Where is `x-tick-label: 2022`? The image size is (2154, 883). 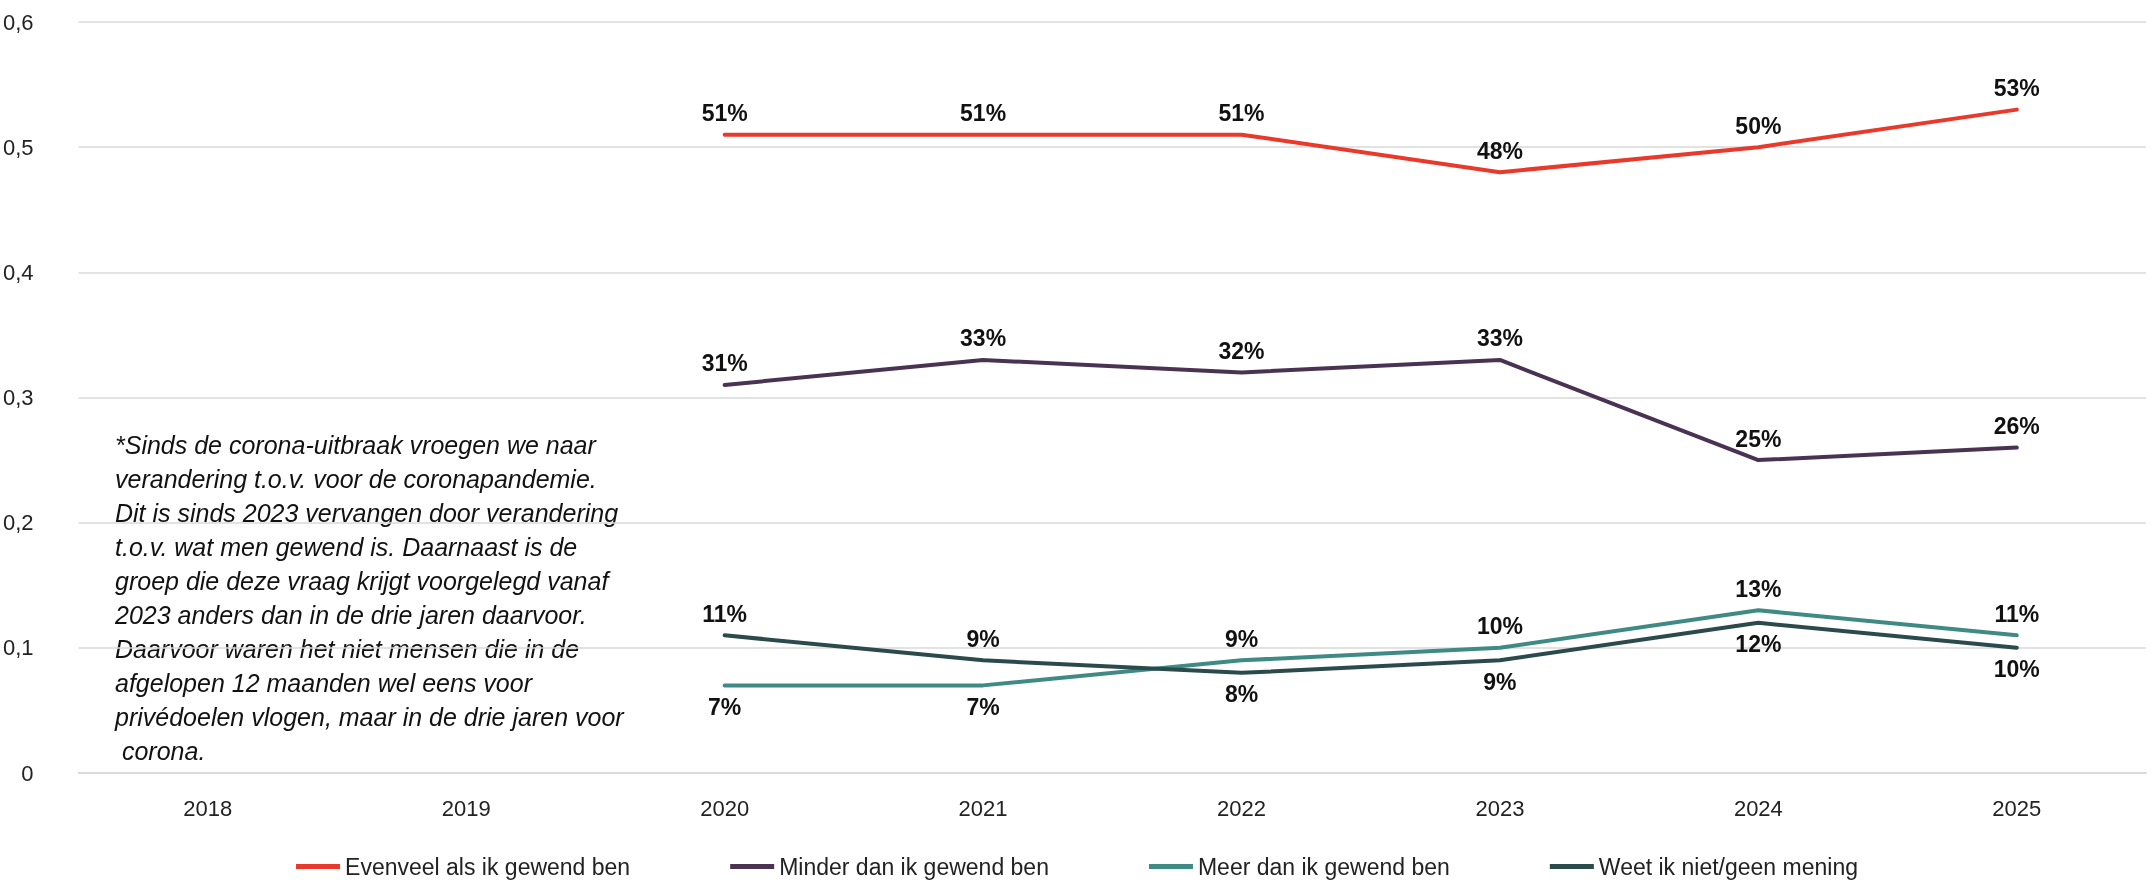 x-tick-label: 2022 is located at coordinates (1241, 808).